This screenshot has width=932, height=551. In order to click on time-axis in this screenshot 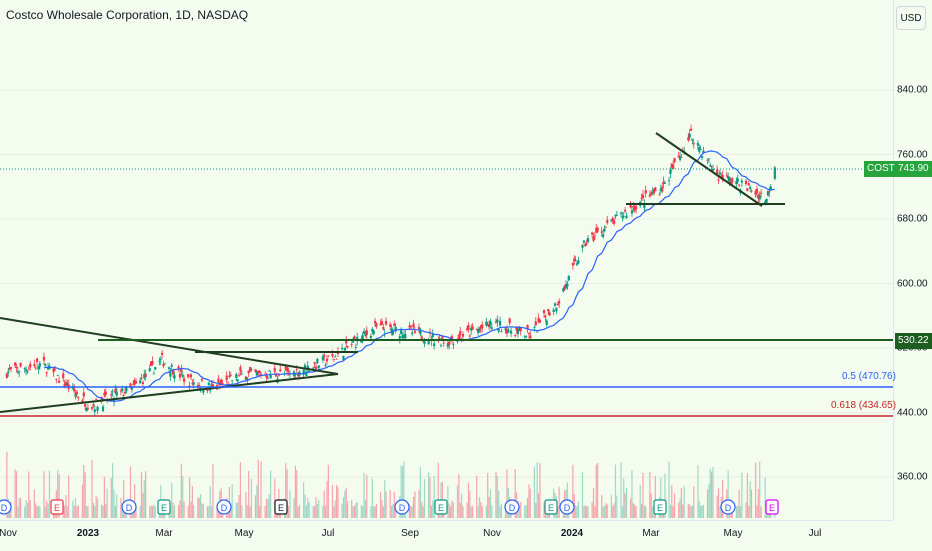, I will do `click(446, 535)`.